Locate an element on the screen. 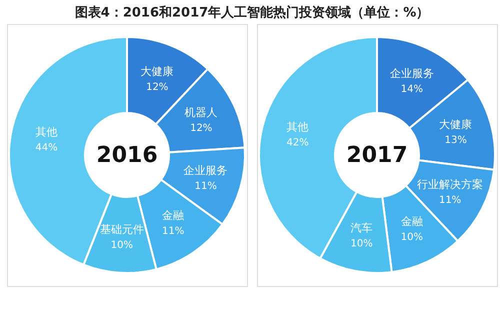 The image size is (500, 322). text: 2017 is located at coordinates (377, 155).